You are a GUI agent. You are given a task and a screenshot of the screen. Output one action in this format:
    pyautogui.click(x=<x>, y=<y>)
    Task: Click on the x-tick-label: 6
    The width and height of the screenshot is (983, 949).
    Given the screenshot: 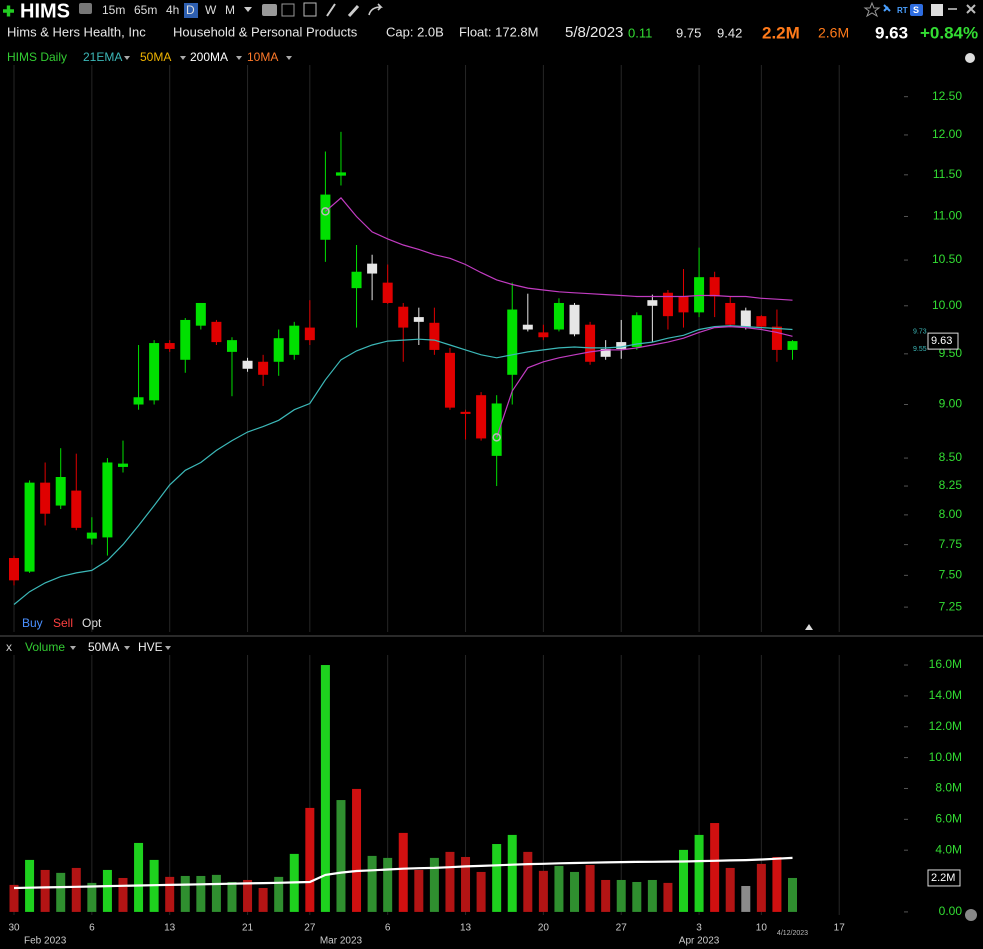 What is the action you would take?
    pyautogui.click(x=92, y=928)
    